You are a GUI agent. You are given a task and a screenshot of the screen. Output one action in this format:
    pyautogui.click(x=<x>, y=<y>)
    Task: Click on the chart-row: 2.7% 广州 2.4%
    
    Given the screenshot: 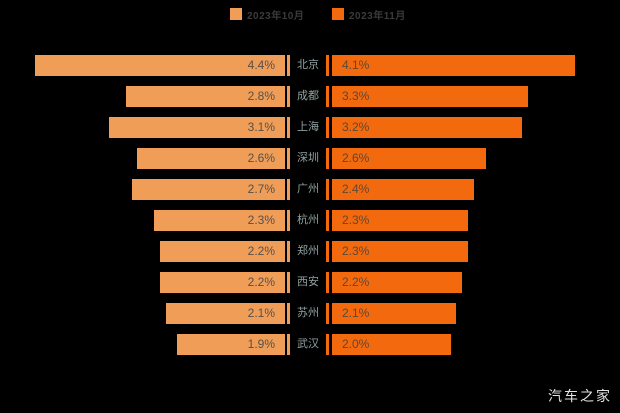 What is the action you would take?
    pyautogui.click(x=310, y=189)
    